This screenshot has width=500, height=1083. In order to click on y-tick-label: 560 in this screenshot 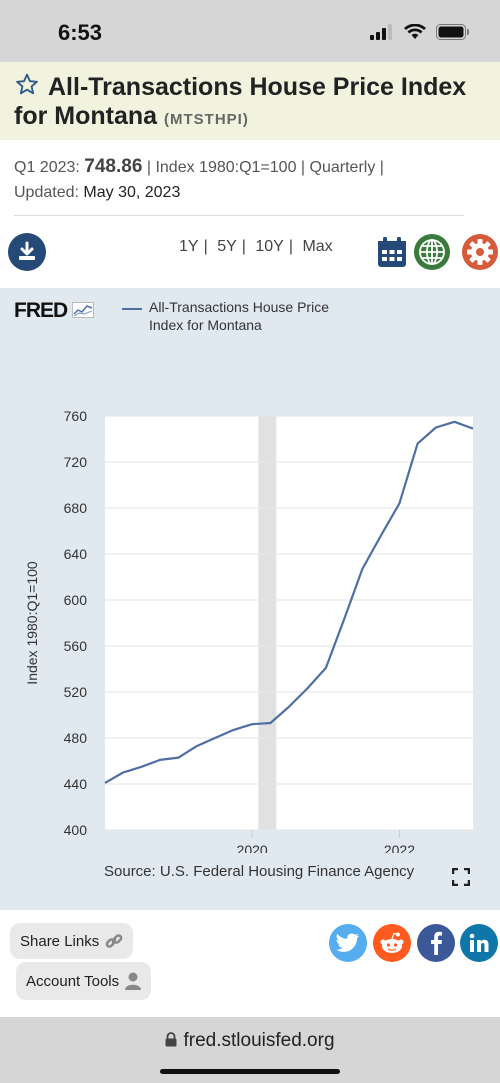, I will do `click(76, 646)`.